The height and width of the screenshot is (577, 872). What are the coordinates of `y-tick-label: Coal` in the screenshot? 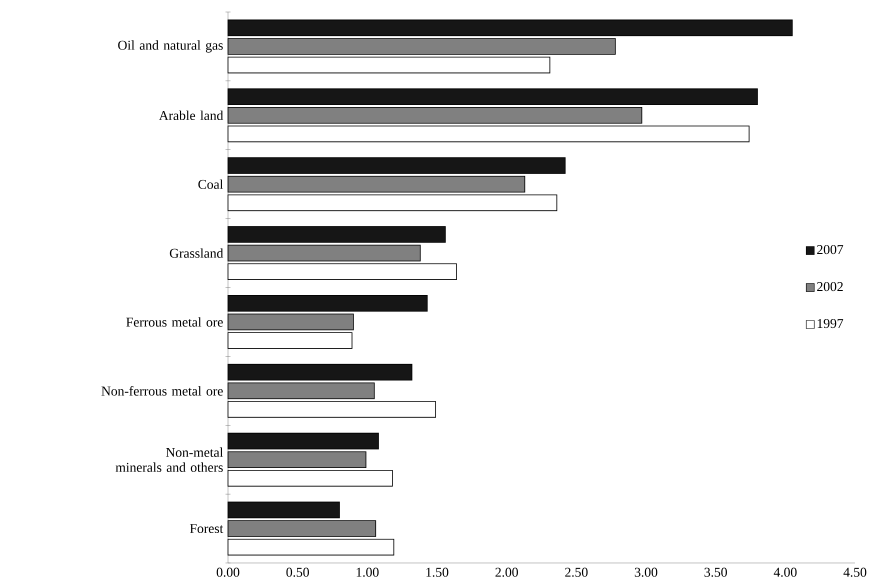 It's located at (211, 184).